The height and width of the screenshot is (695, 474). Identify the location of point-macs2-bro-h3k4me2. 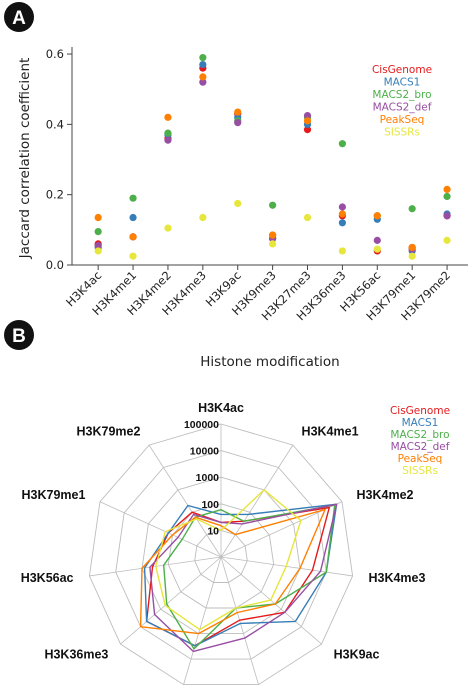
(168, 133).